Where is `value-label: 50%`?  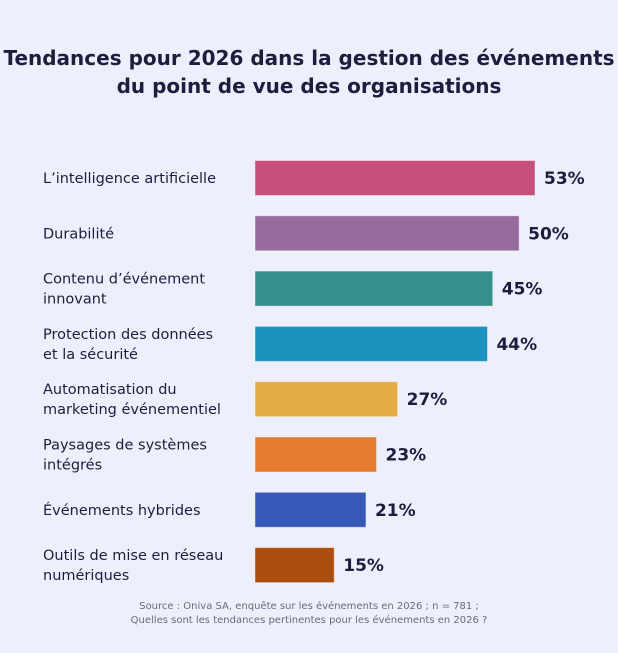 value-label: 50% is located at coordinates (548, 234).